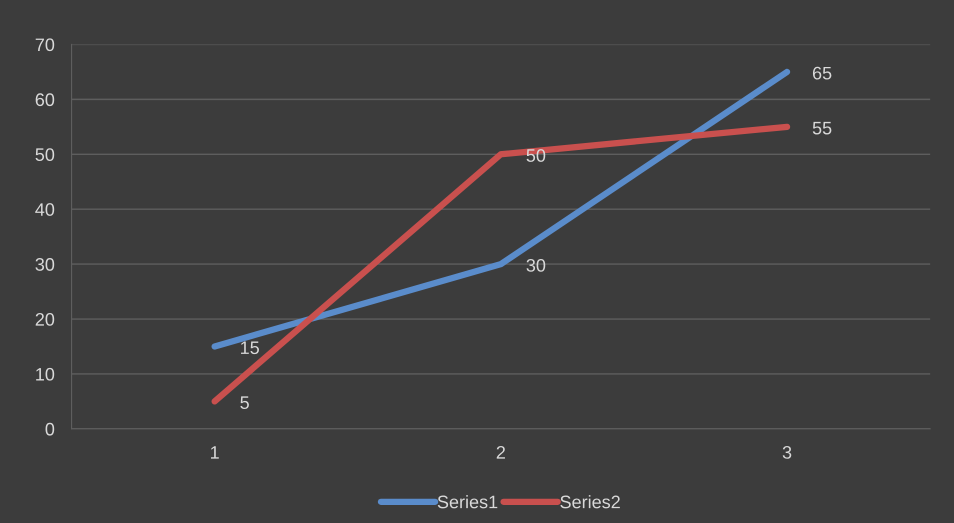 This screenshot has width=954, height=523. I want to click on y-tick-label: 40, so click(44, 209).